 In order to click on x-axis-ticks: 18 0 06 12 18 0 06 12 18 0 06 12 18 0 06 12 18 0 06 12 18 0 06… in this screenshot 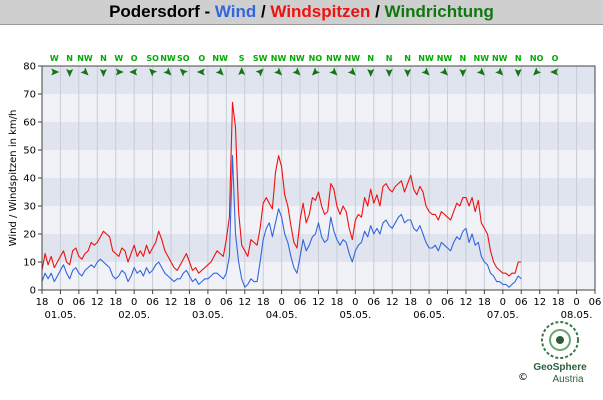, I will do `click(319, 299)`.